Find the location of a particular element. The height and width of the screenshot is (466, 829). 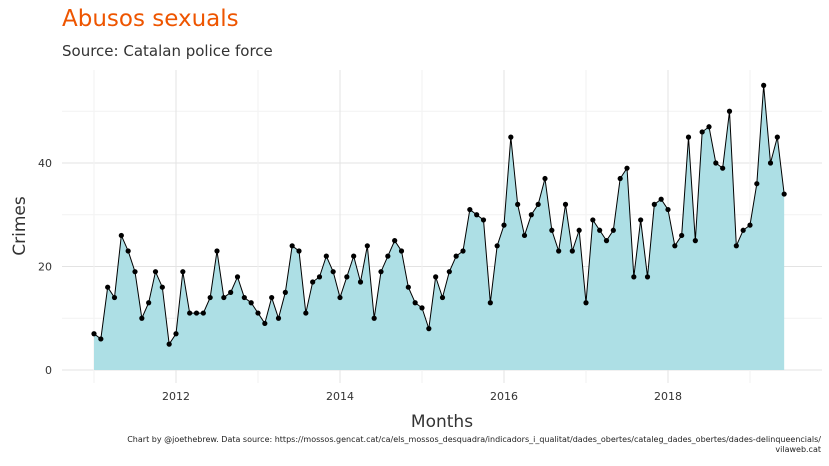

y-tick-label: 20 is located at coordinates (45, 267).